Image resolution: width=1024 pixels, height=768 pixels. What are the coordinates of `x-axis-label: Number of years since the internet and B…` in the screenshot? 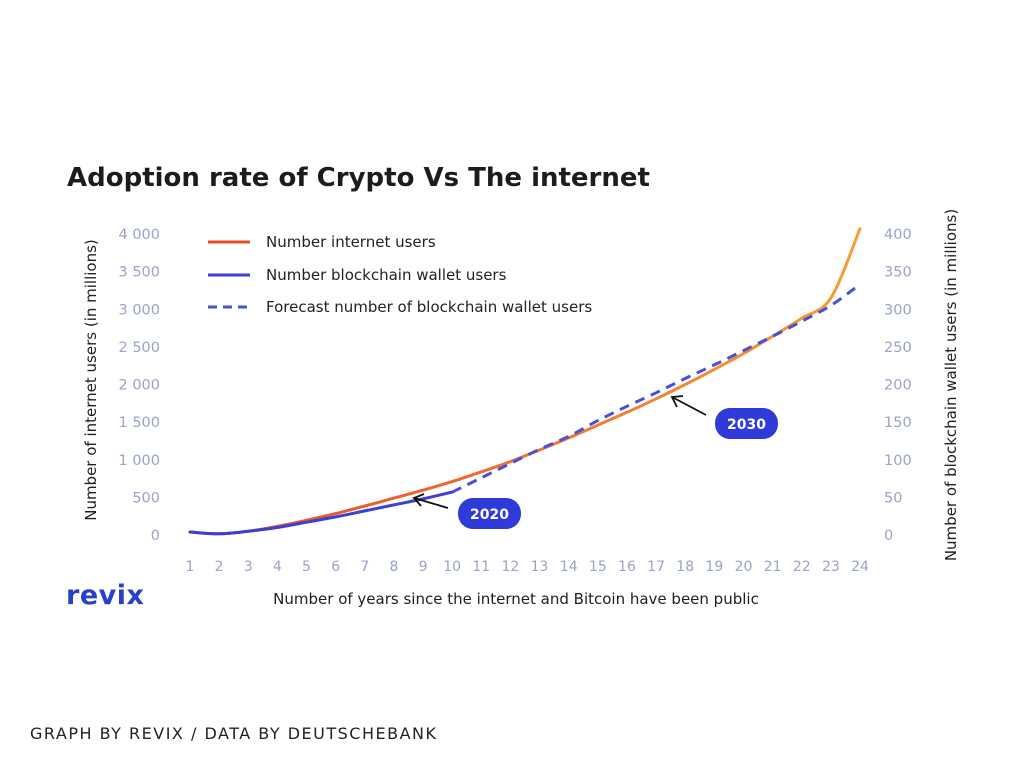 It's located at (516, 599).